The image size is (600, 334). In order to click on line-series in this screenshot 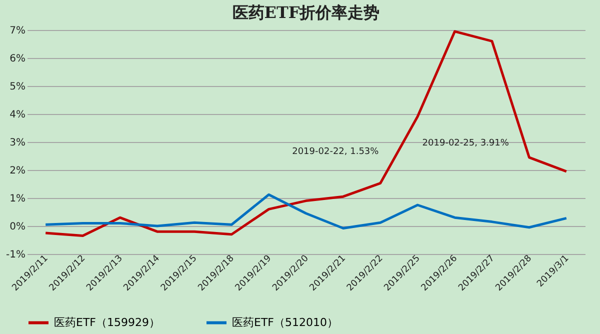, I will do `click(306, 211)`.